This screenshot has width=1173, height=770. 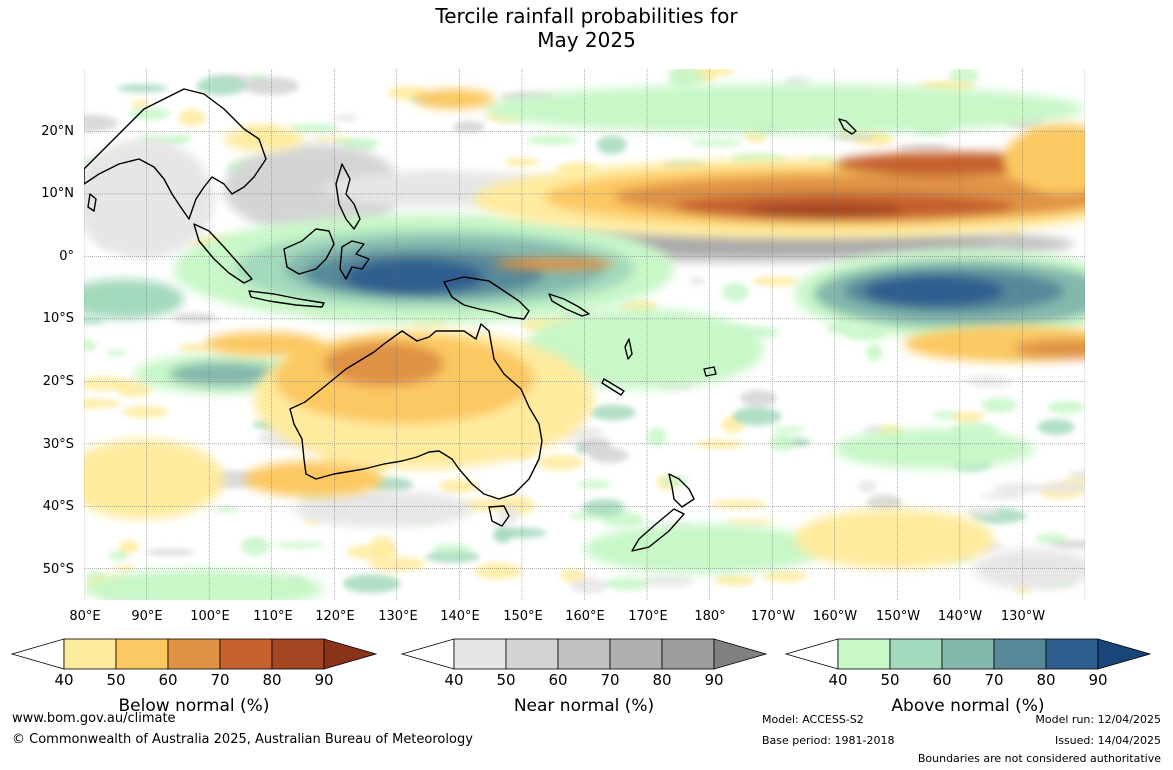 I want to click on sri-lanka-outline, so click(x=92, y=202).